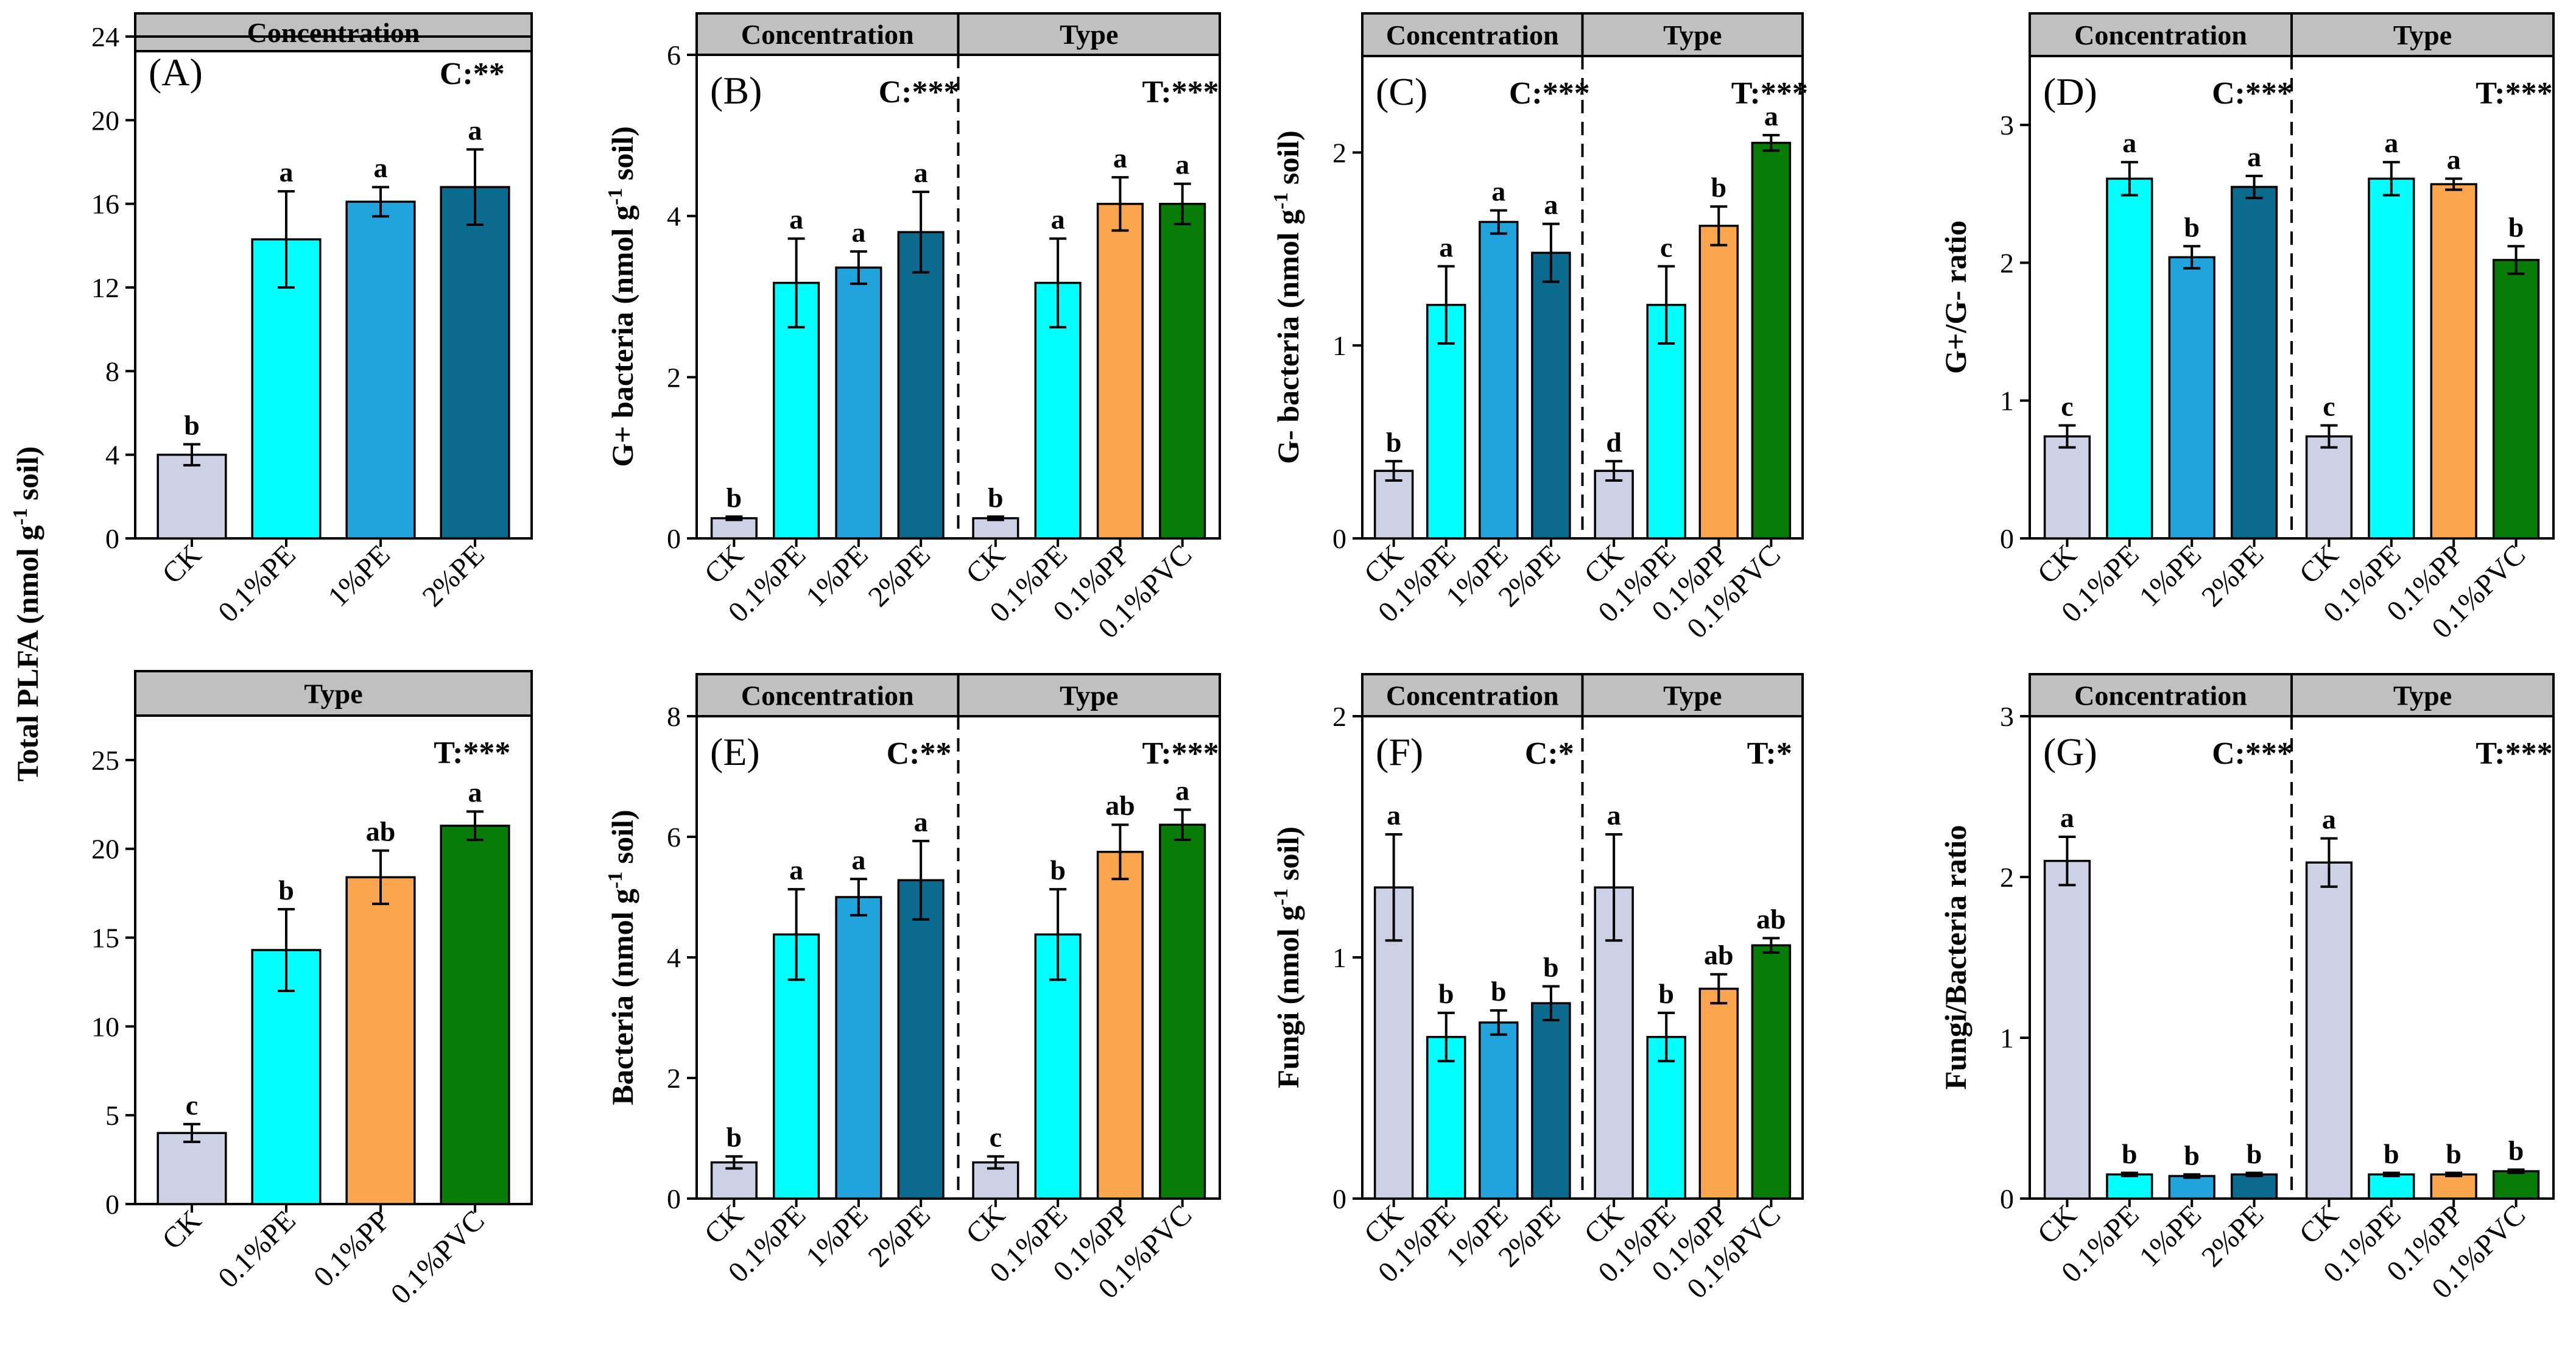 This screenshot has width=2576, height=1349. What do you see at coordinates (2191, 398) in the screenshot?
I see `bar-1pe` at bounding box center [2191, 398].